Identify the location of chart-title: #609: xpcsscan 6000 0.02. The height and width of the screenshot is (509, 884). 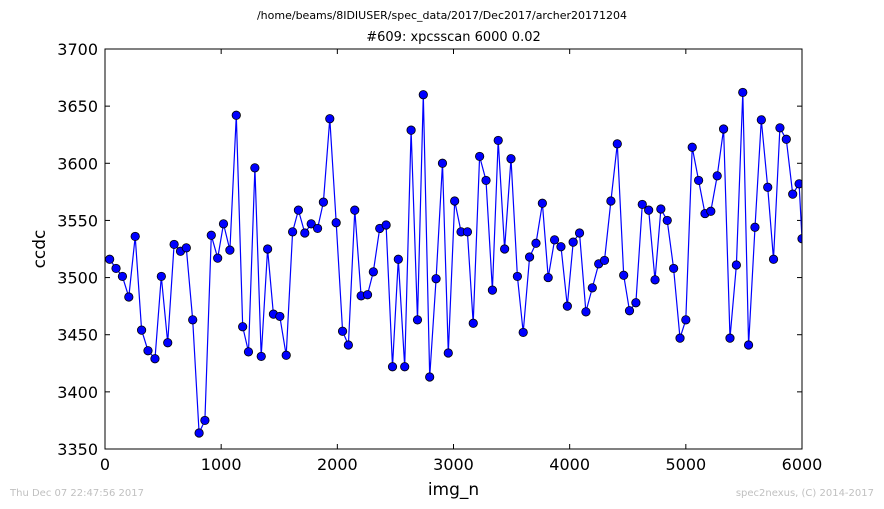
(453, 37).